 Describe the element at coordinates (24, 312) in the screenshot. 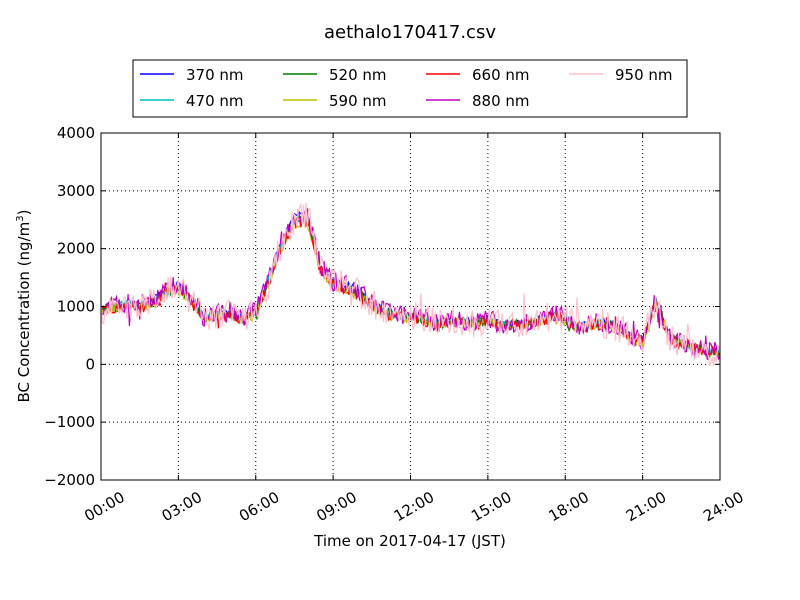

I see `y-axis-label-main: BC Concentration (ng/m` at that location.